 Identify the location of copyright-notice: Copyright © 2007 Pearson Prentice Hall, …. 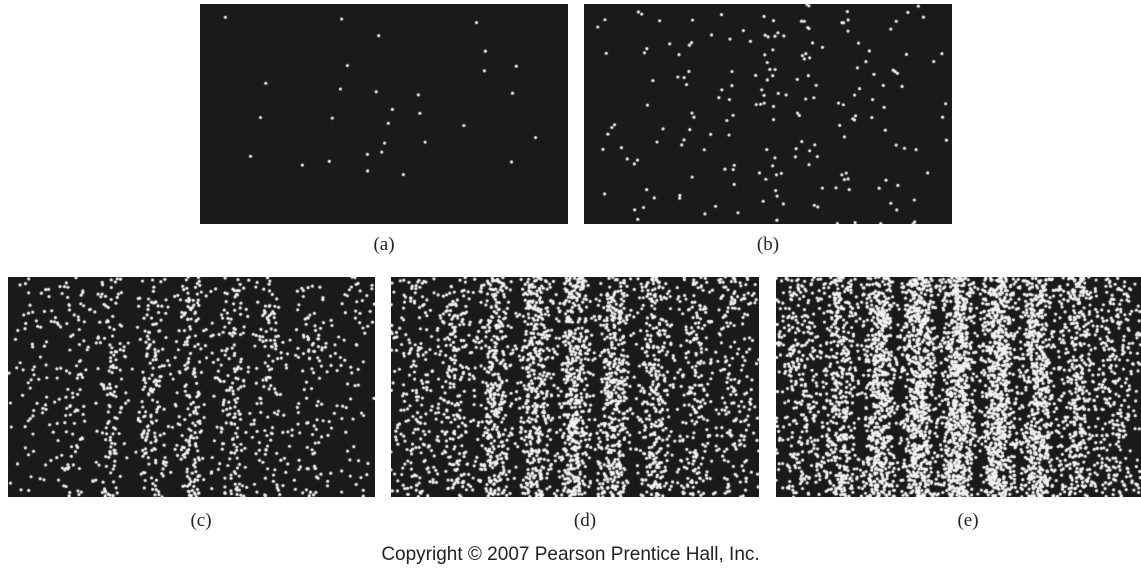
(570, 554).